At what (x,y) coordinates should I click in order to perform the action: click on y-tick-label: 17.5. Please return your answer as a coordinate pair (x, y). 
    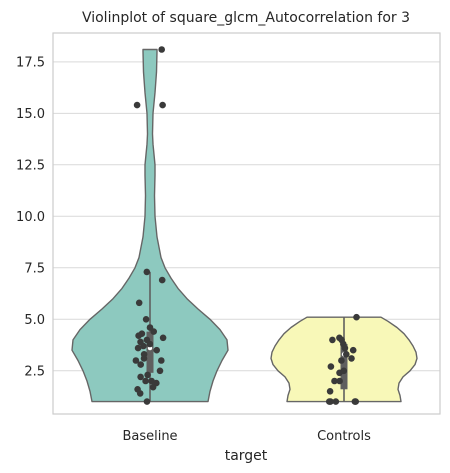
    Looking at the image, I should click on (30, 62).